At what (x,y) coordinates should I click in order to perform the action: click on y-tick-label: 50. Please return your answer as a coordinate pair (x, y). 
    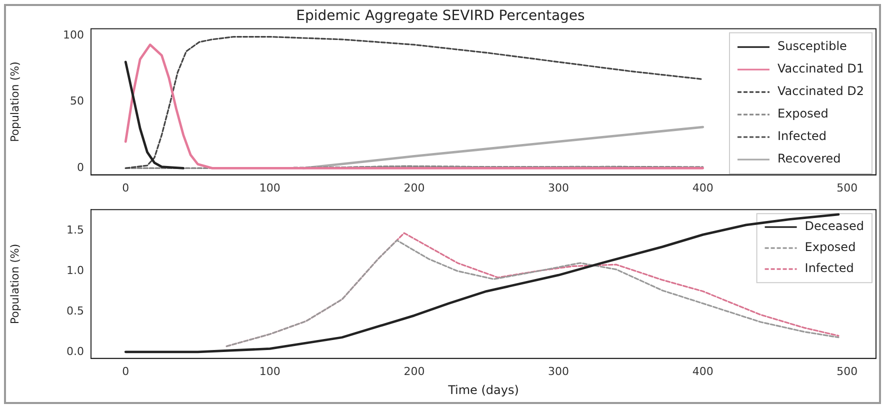
    Looking at the image, I should click on (77, 101).